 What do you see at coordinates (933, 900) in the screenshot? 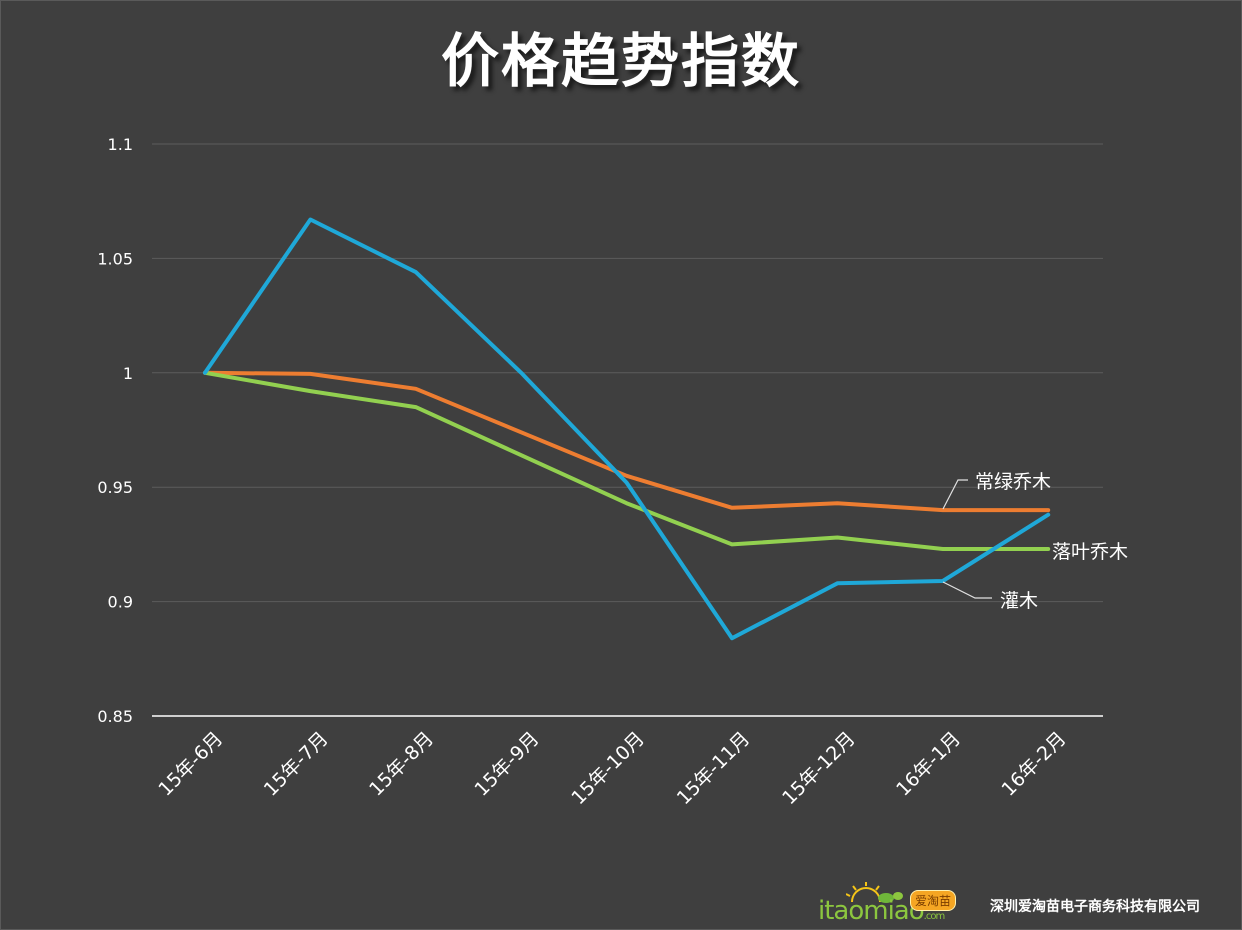
I see `logo-badge: 爱淘苗` at bounding box center [933, 900].